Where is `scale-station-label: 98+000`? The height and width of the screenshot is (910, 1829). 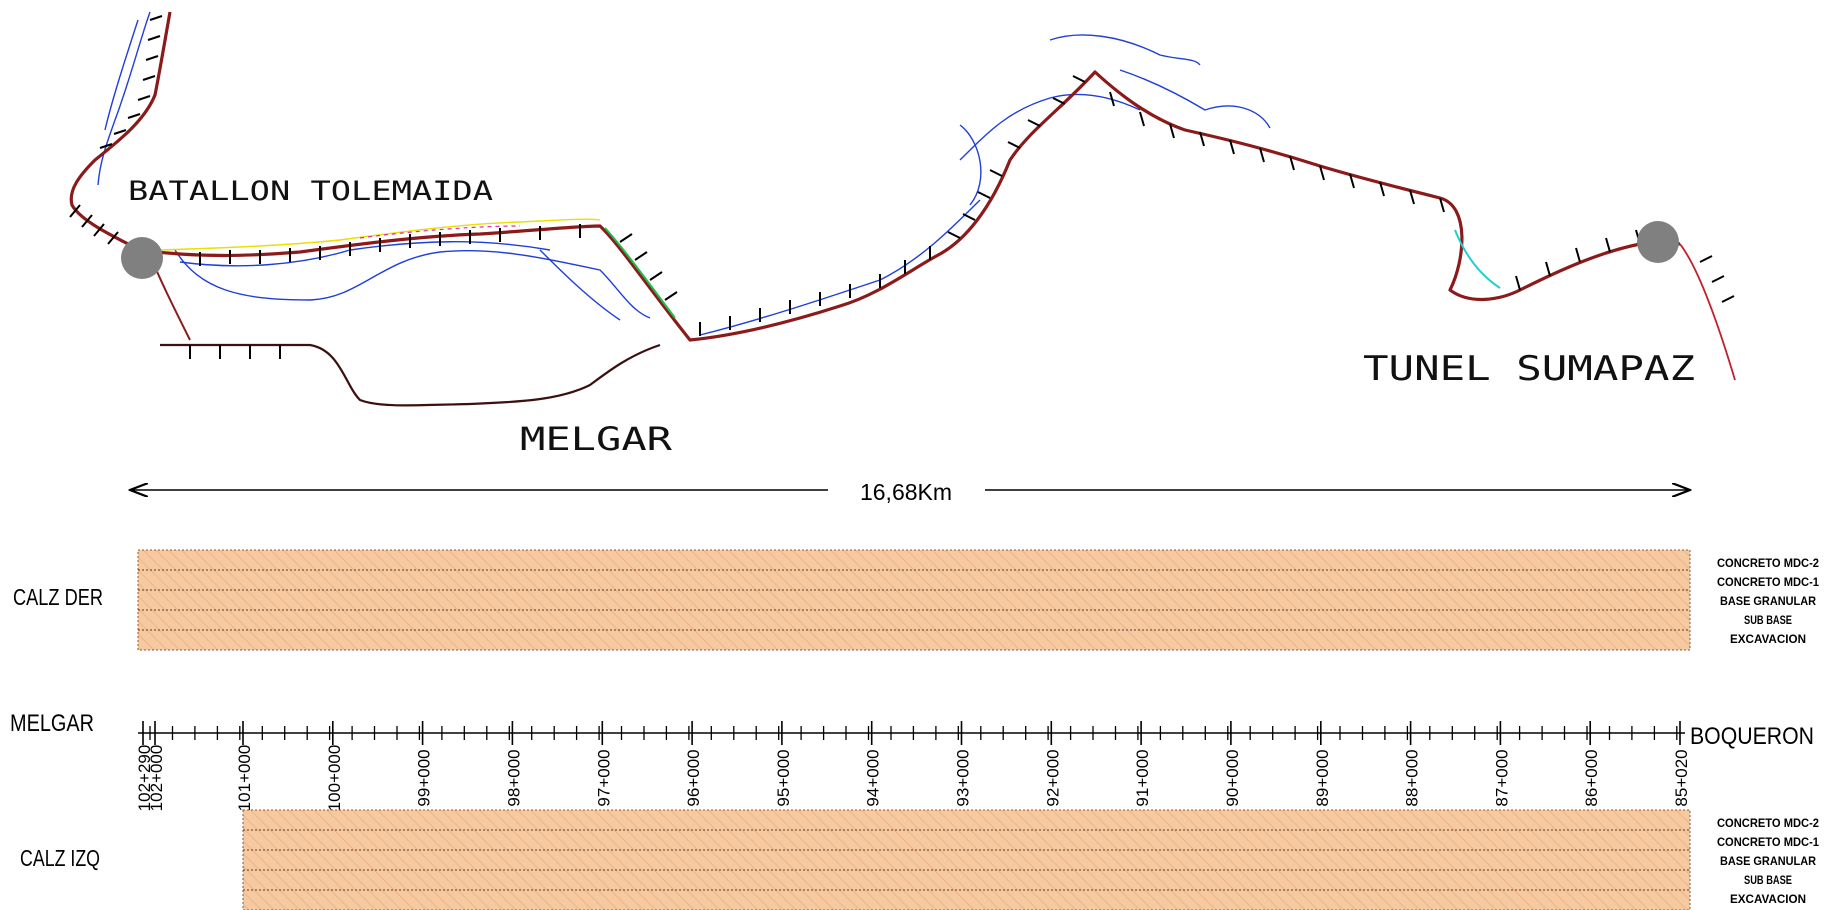
scale-station-label: 98+000 is located at coordinates (513, 777).